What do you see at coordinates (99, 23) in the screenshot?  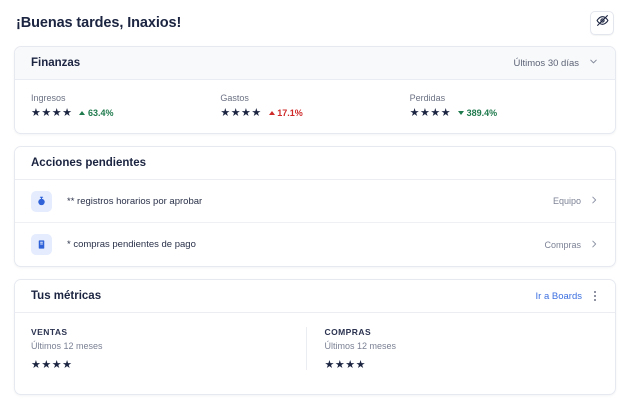 I see `page-title: ¡Buenas tardes, Inaxios!` at bounding box center [99, 23].